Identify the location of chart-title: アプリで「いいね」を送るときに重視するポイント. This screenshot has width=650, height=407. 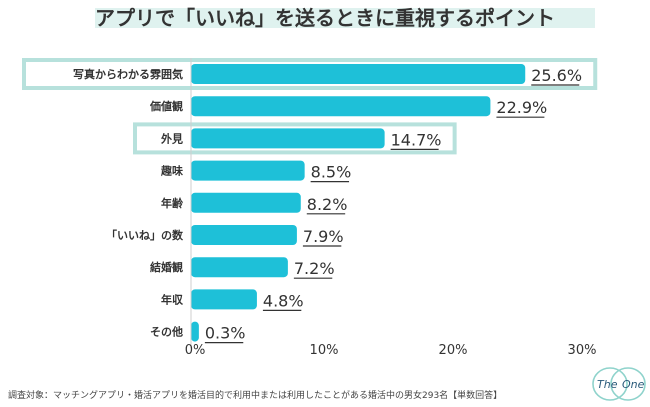
(325, 18).